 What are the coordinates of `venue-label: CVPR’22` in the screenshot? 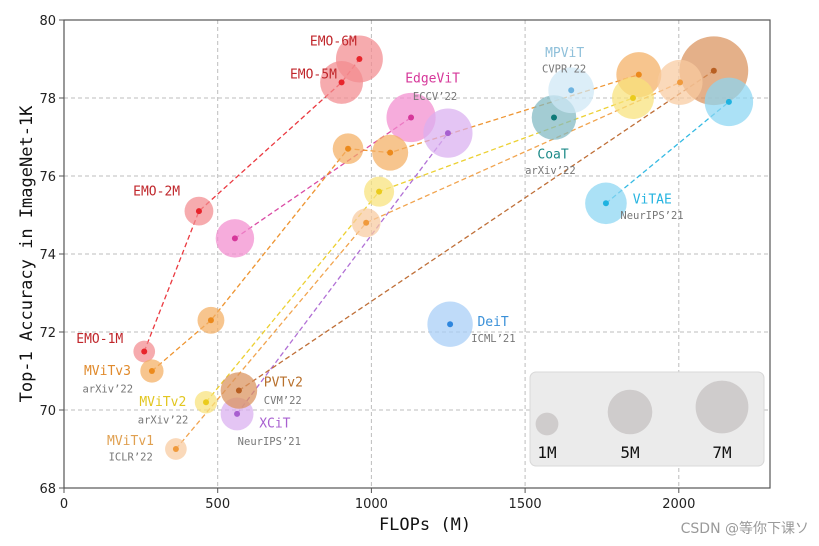 It's located at (564, 70).